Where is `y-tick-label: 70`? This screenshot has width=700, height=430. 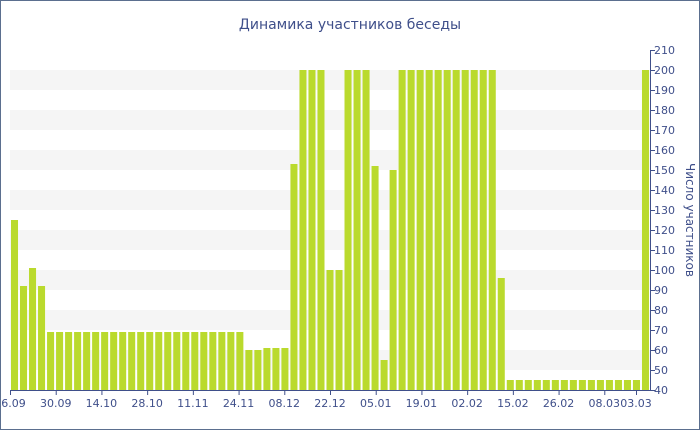
y-tick-label: 70 is located at coordinates (661, 330).